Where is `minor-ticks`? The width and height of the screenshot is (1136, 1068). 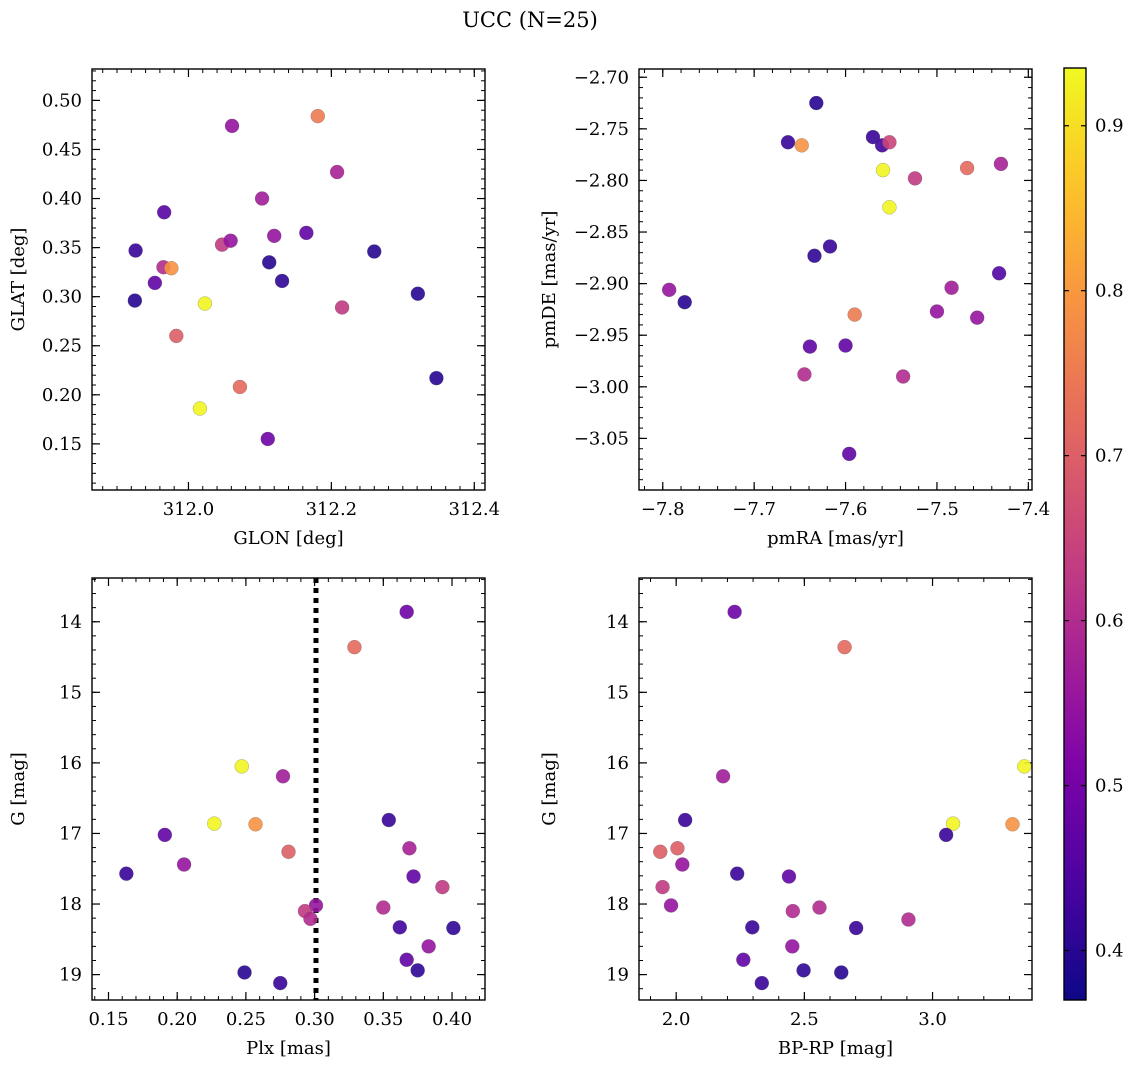
minor-ticks is located at coordinates (288, 789).